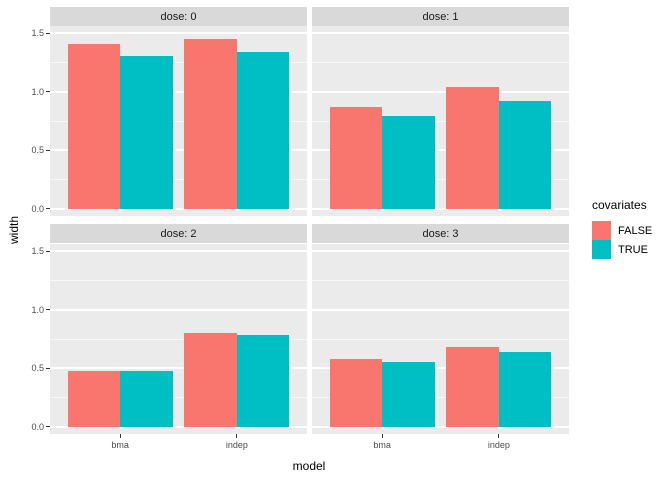 This screenshot has height=480, width=672. What do you see at coordinates (309, 466) in the screenshot?
I see `x-axis-title: model` at bounding box center [309, 466].